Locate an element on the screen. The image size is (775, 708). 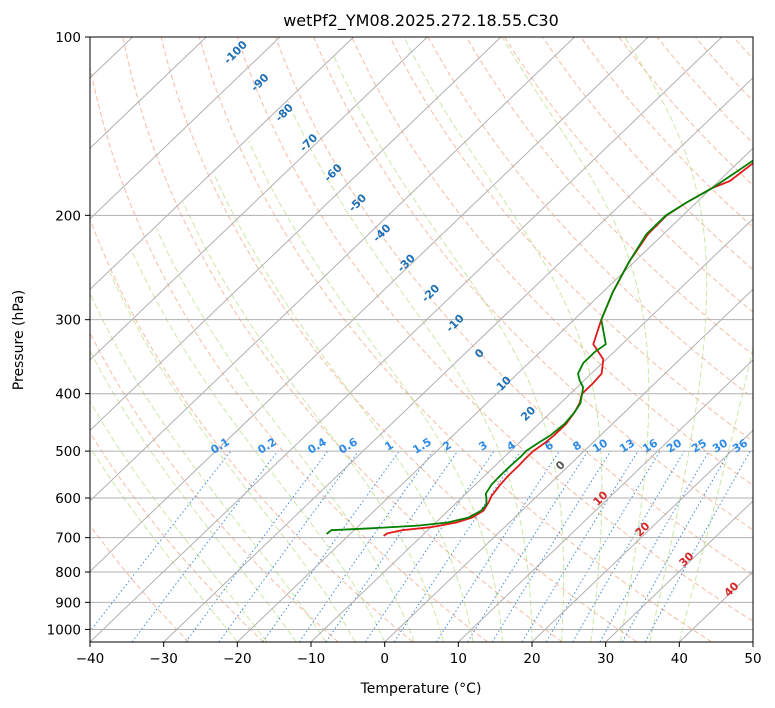
y-tick-label: 400 is located at coordinates (68, 395).